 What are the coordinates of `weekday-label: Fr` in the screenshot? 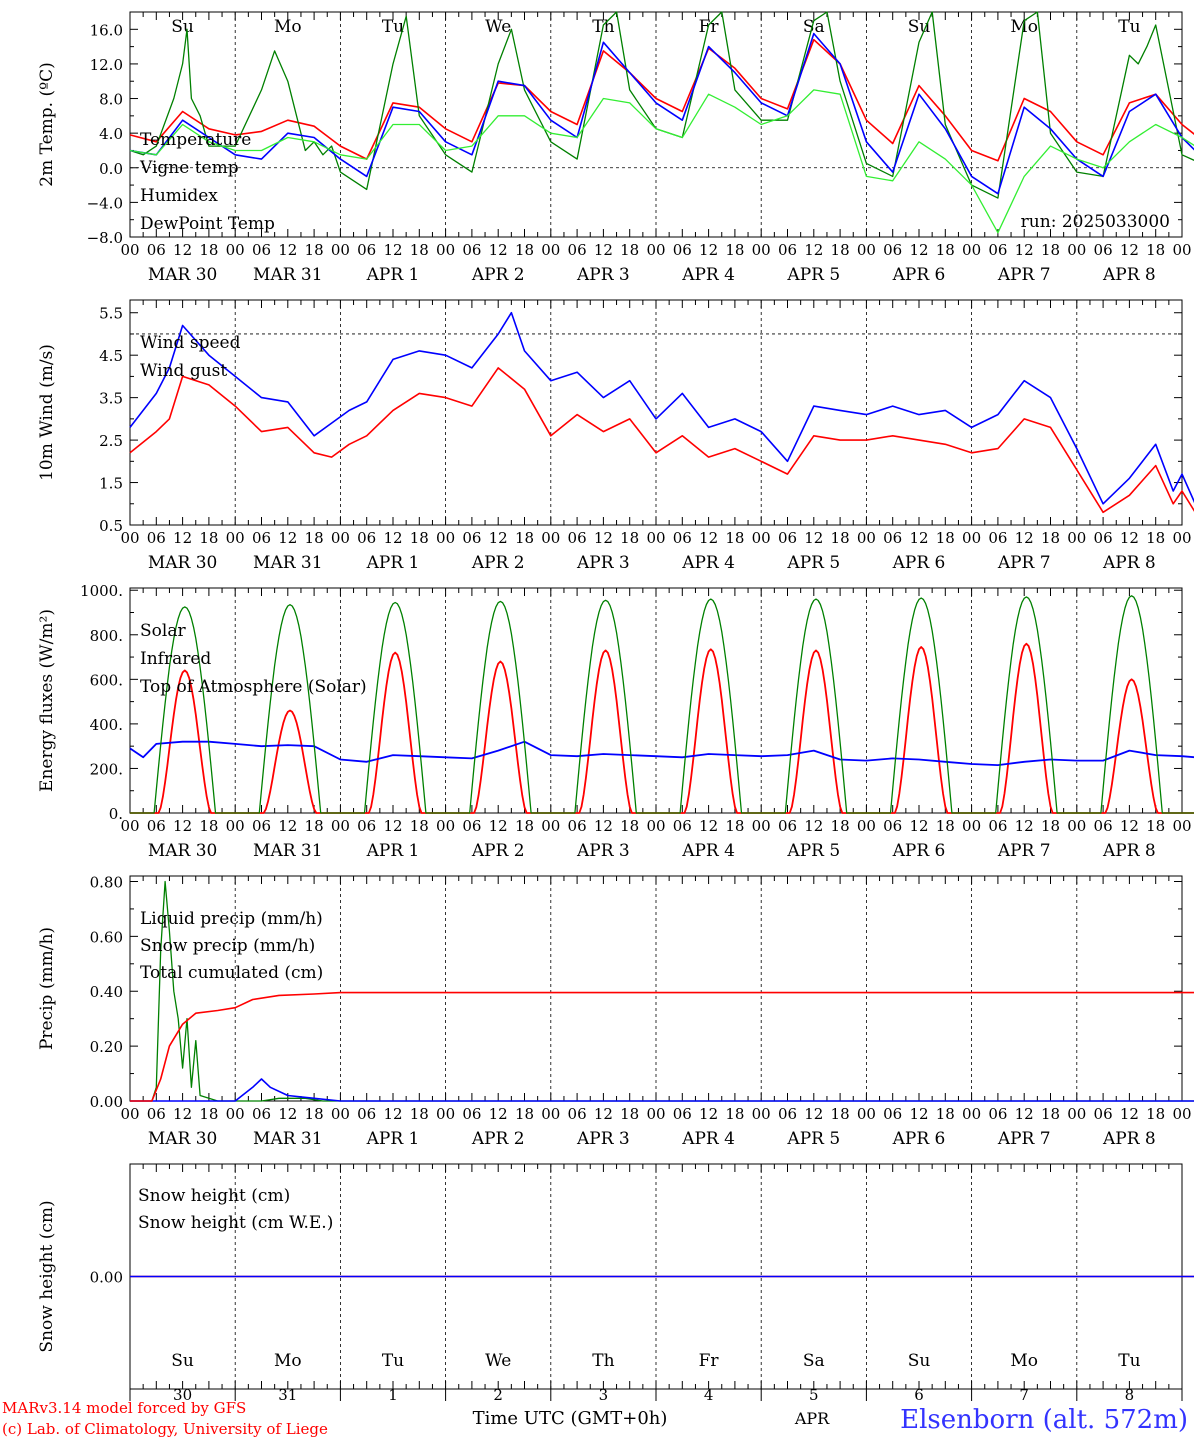 It's located at (709, 1361).